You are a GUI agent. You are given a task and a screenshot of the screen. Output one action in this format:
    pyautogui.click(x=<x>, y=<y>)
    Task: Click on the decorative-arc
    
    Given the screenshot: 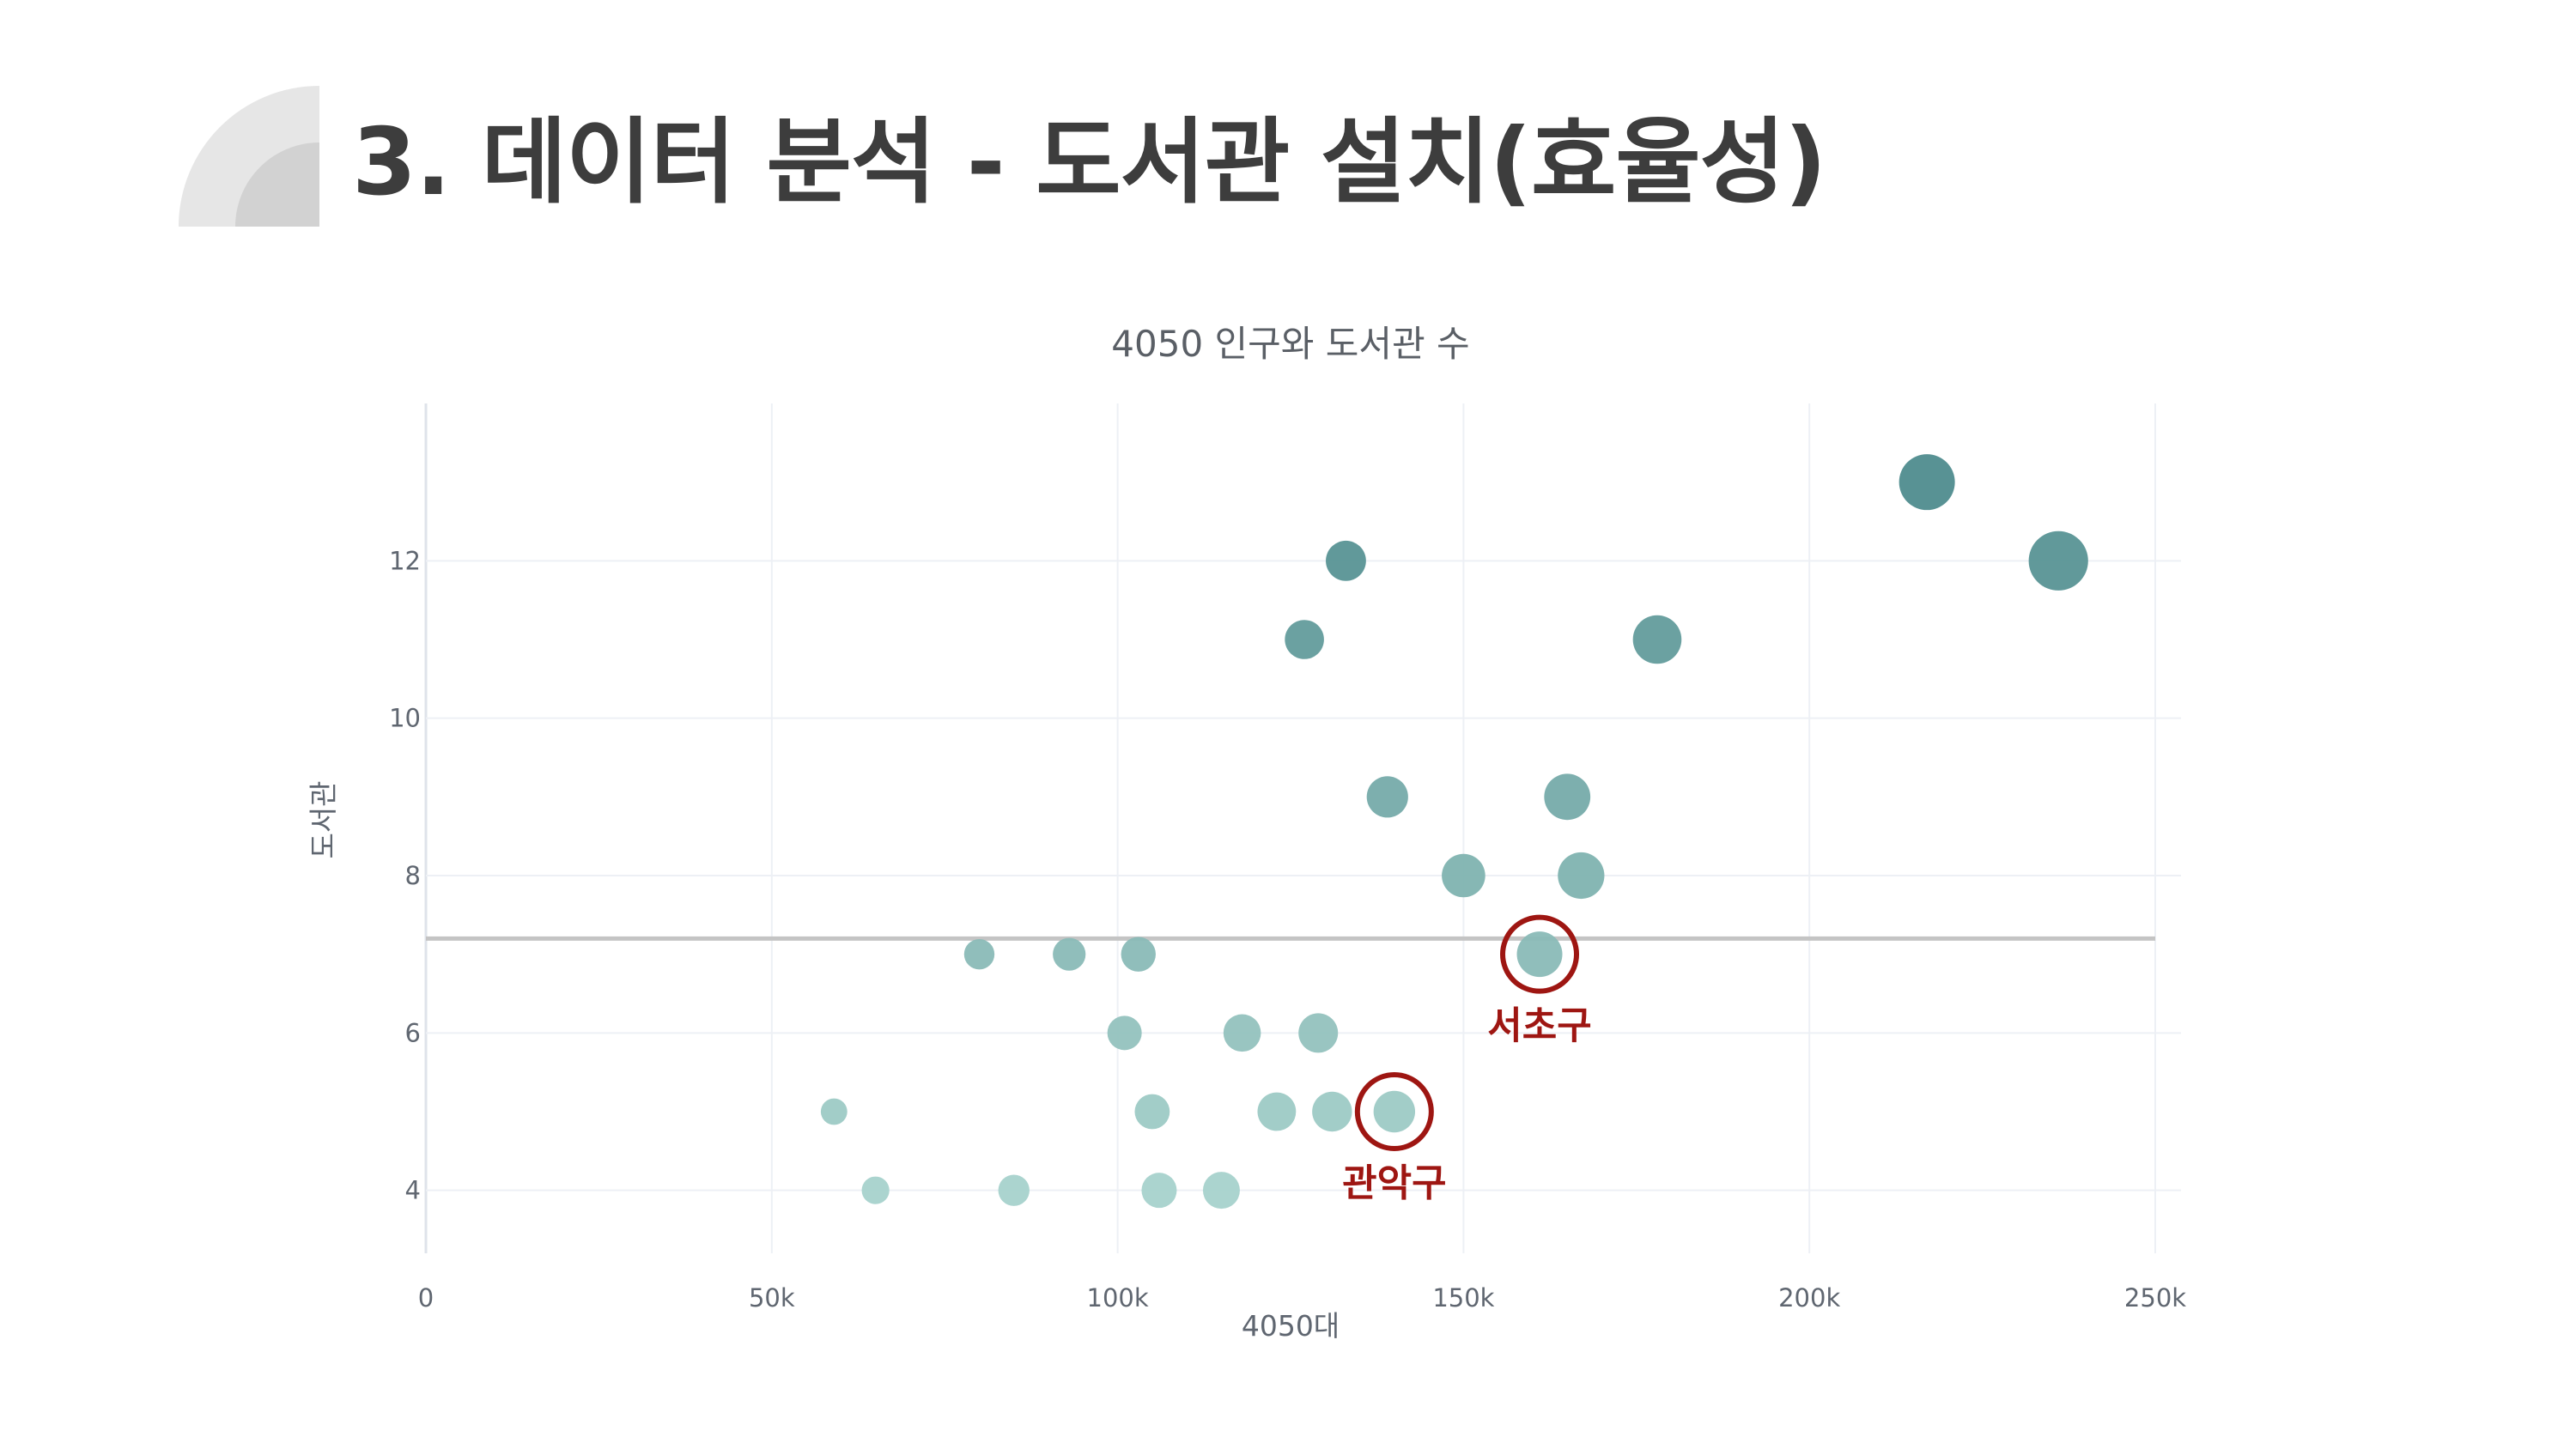 What is the action you would take?
    pyautogui.click(x=249, y=156)
    